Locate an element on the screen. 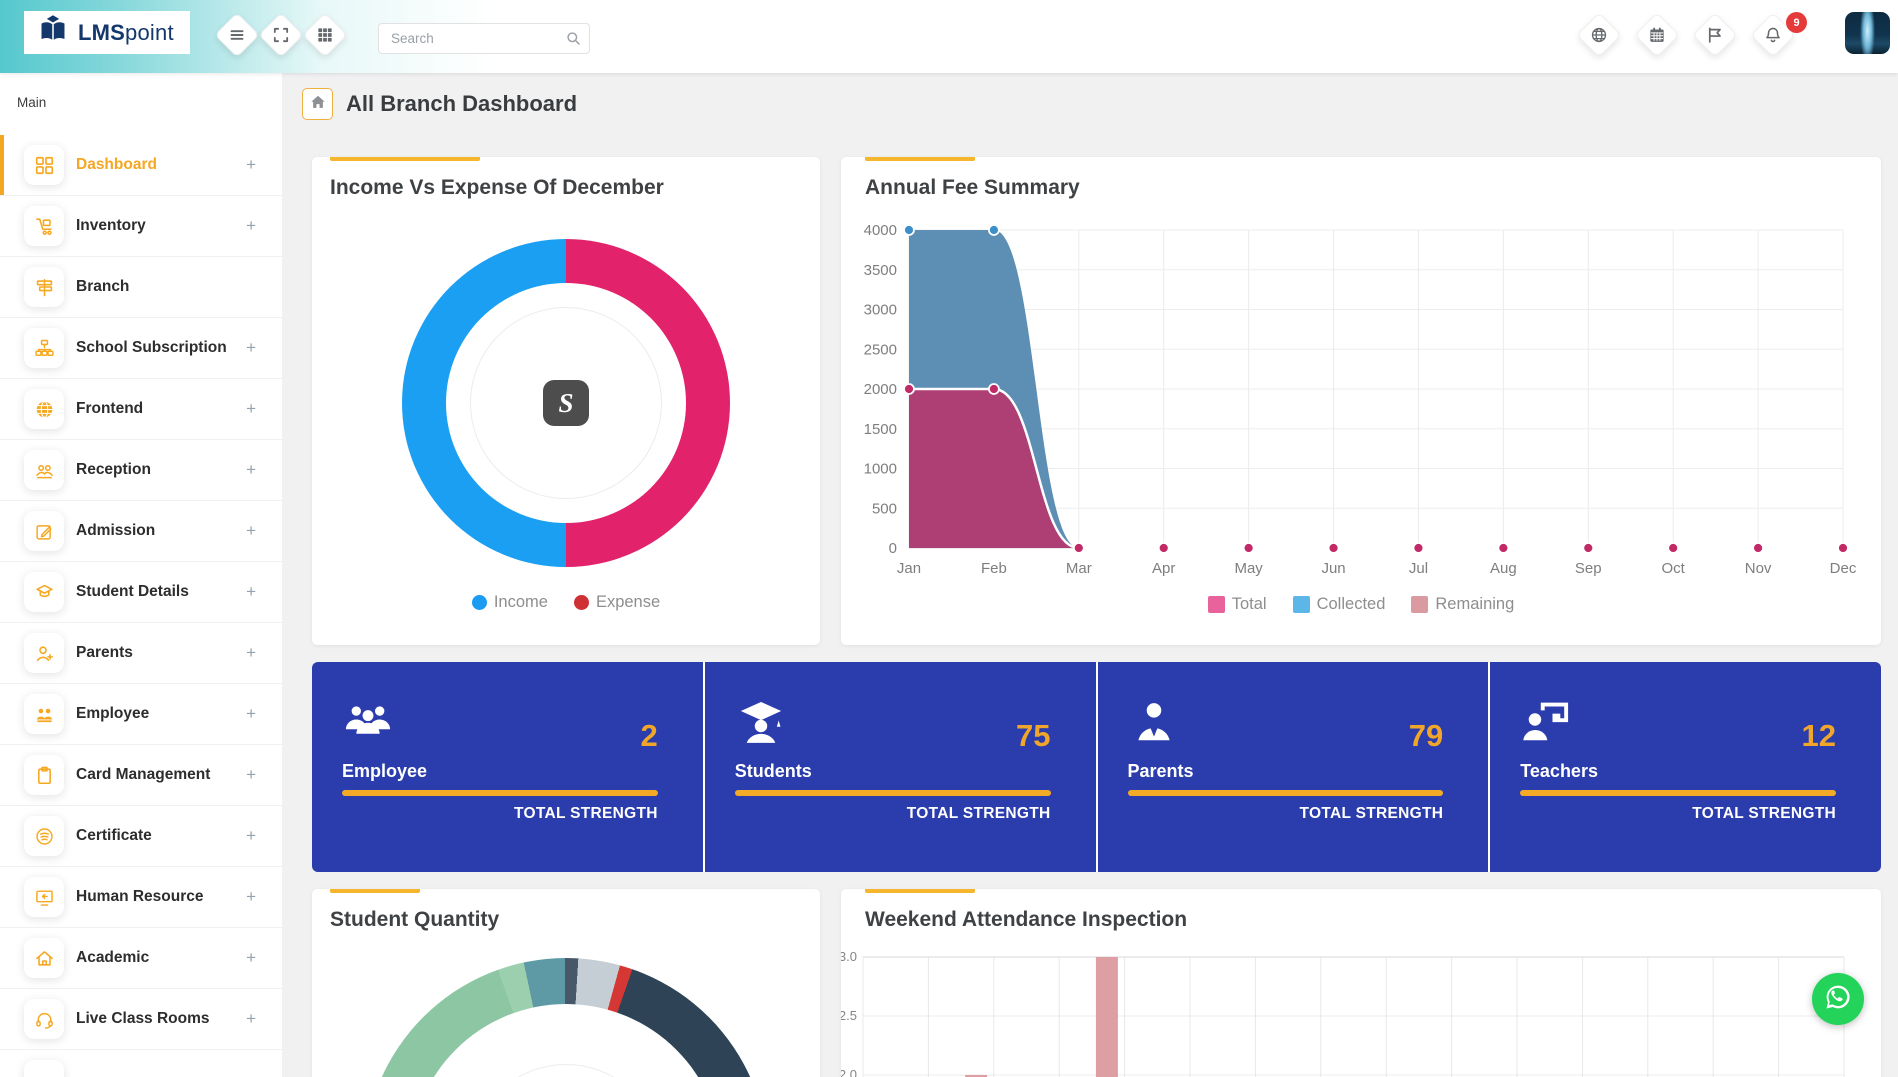  stat-sublabel: TOTAL STRENGTH is located at coordinates (978, 813).